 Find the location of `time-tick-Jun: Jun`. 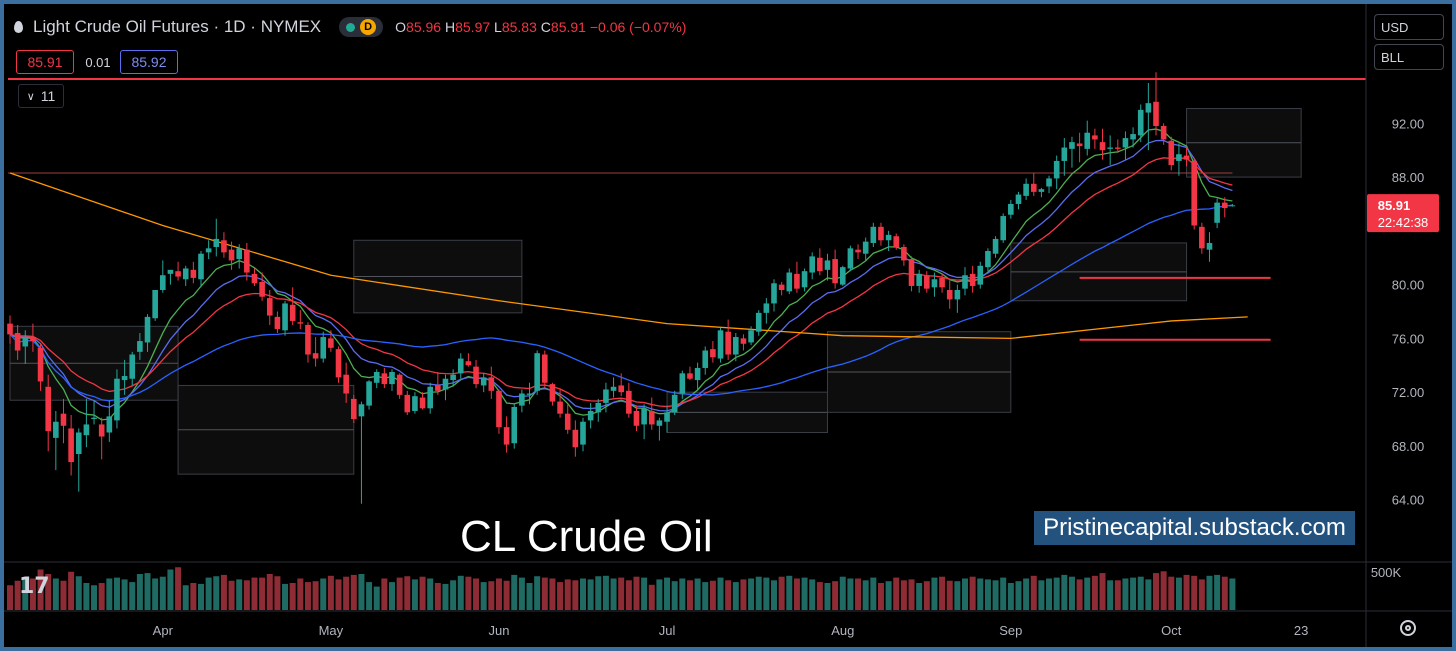

time-tick-Jun: Jun is located at coordinates (498, 630).